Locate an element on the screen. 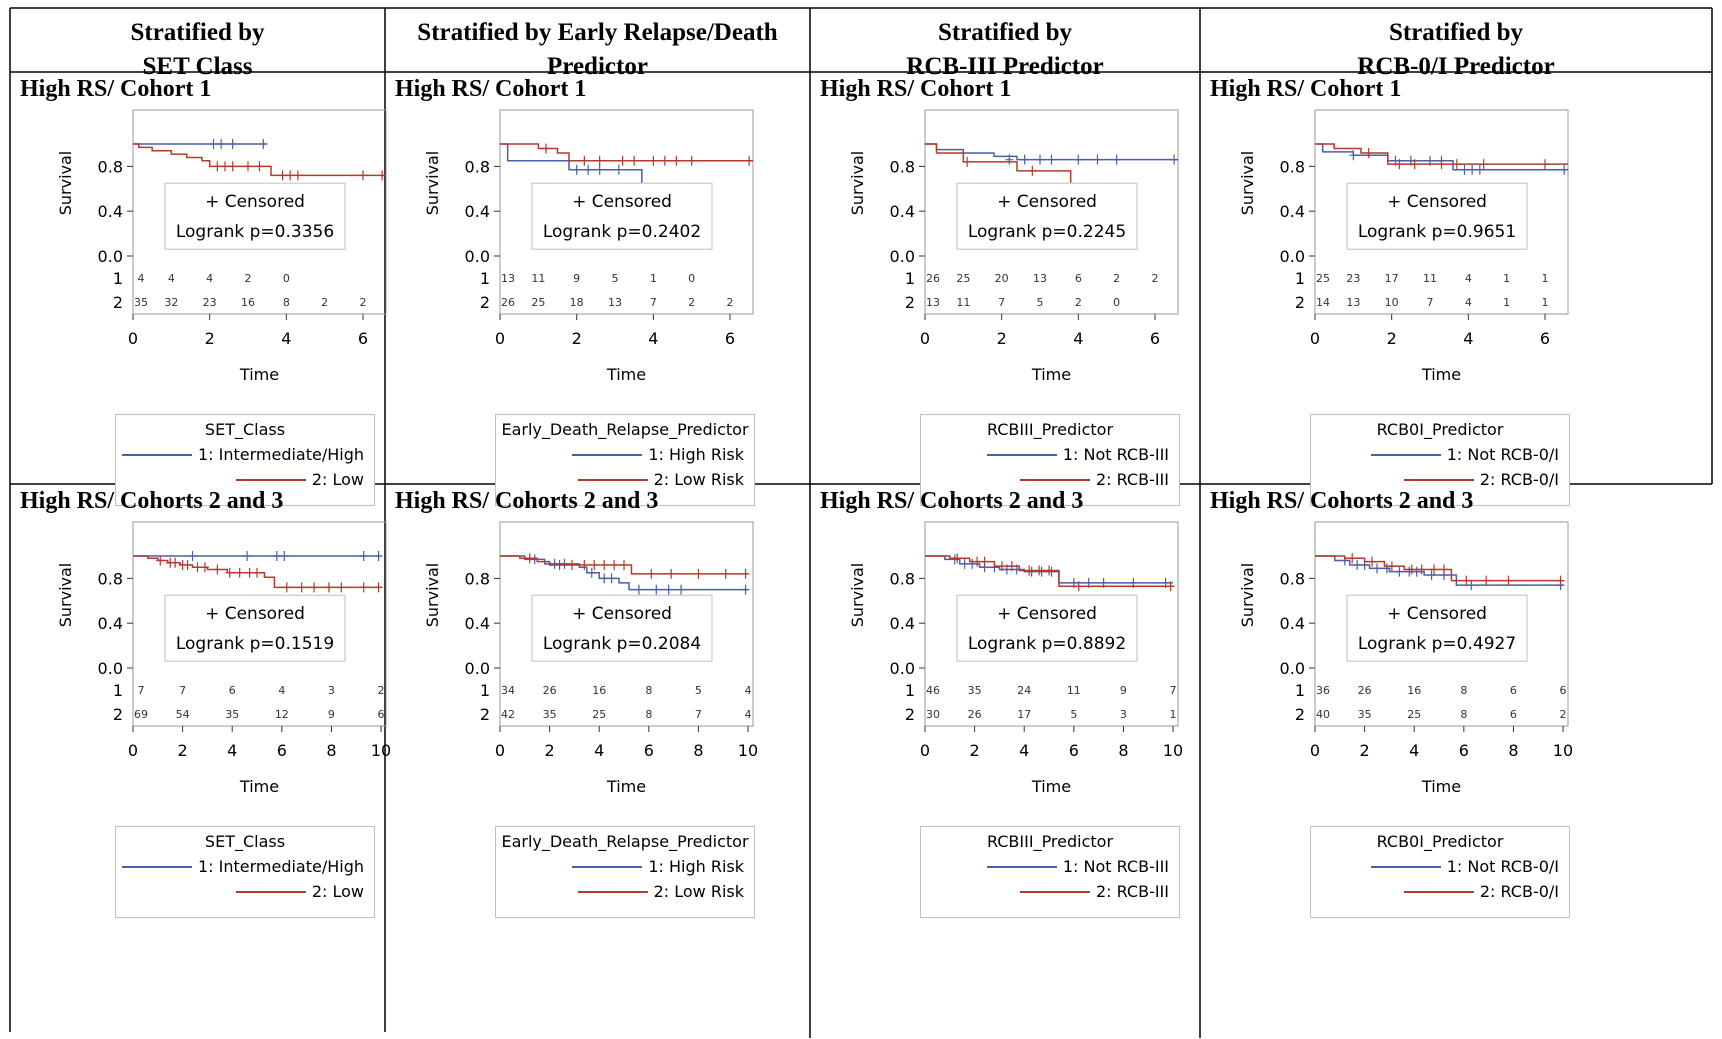 This screenshot has height=1039, width=1722. at-risk-count: 9 is located at coordinates (1123, 690).